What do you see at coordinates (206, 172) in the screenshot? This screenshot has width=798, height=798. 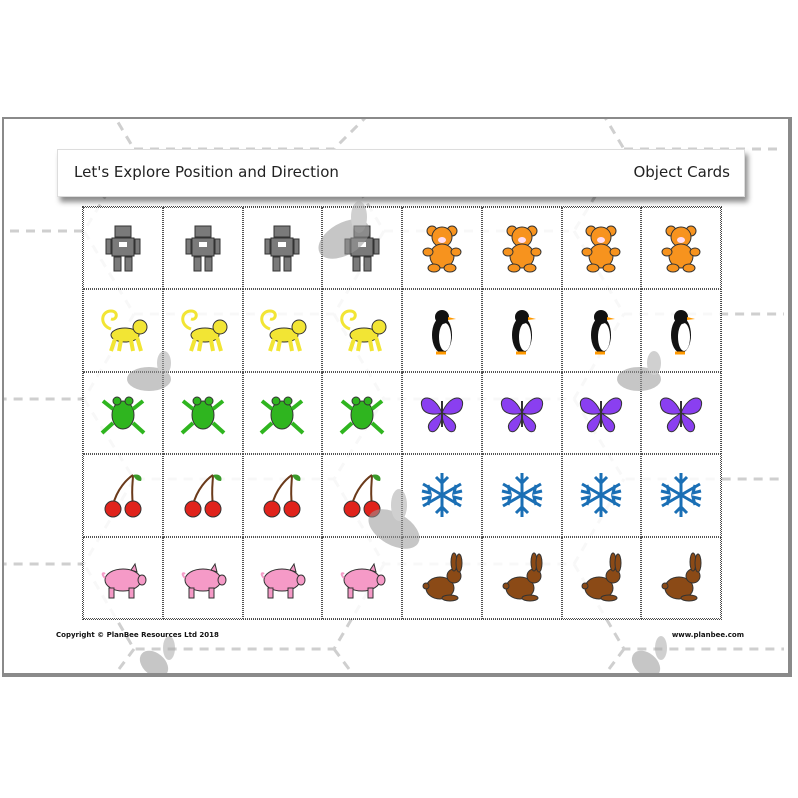 I see `page-title: Let's Explore Position and Direction` at bounding box center [206, 172].